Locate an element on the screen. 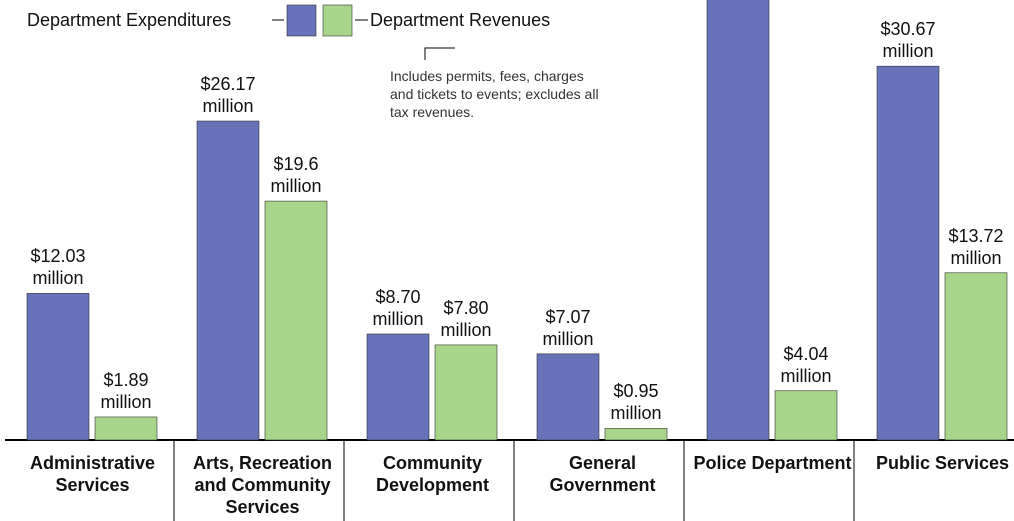  data-label: $4.04 million is located at coordinates (806, 364).